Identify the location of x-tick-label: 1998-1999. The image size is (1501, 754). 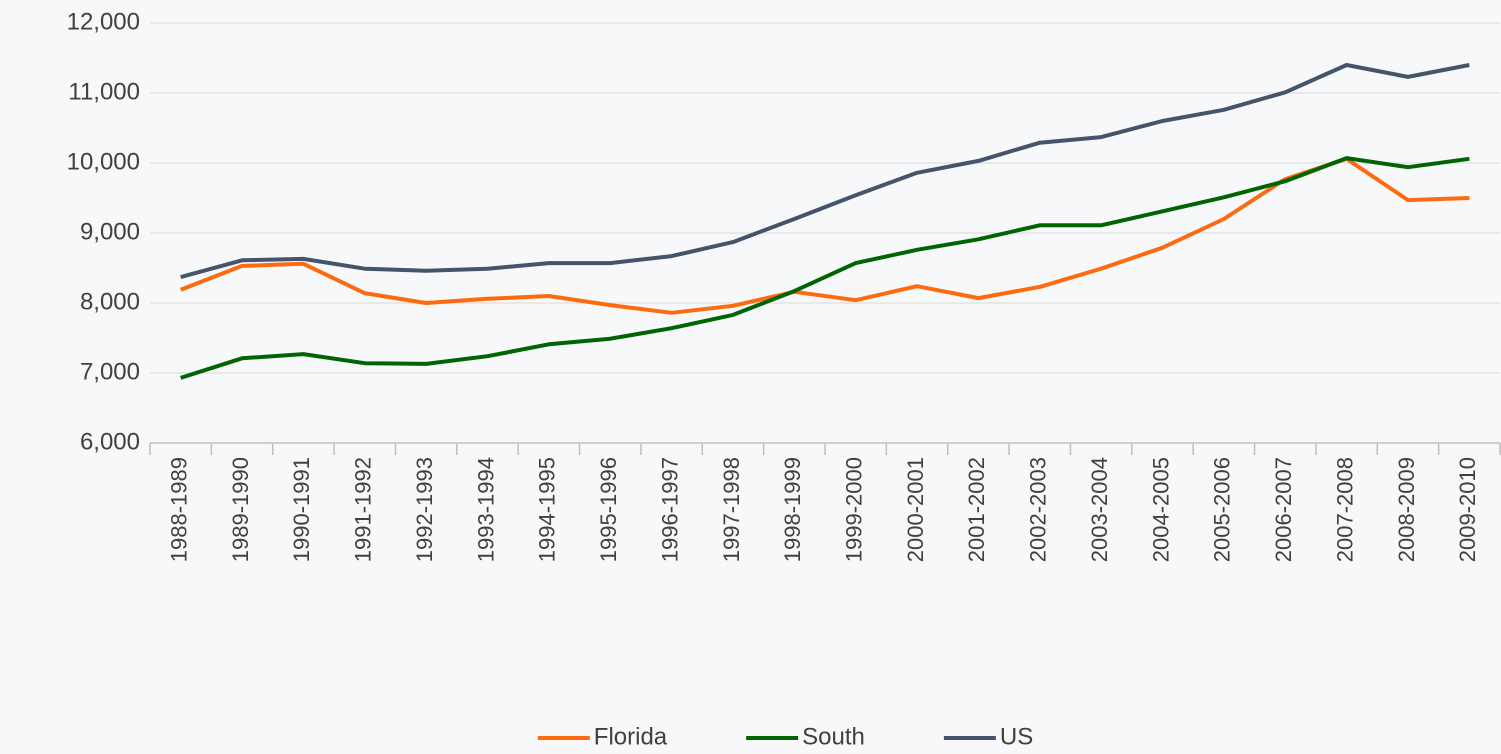
(792, 509).